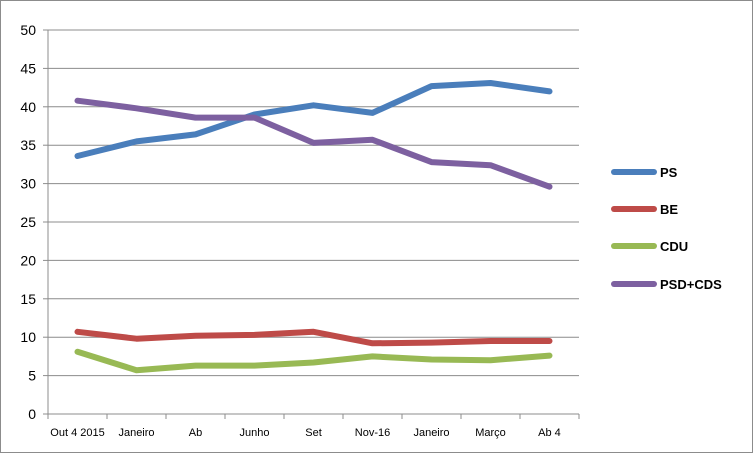  What do you see at coordinates (28, 68) in the screenshot?
I see `y-tick-label: 45` at bounding box center [28, 68].